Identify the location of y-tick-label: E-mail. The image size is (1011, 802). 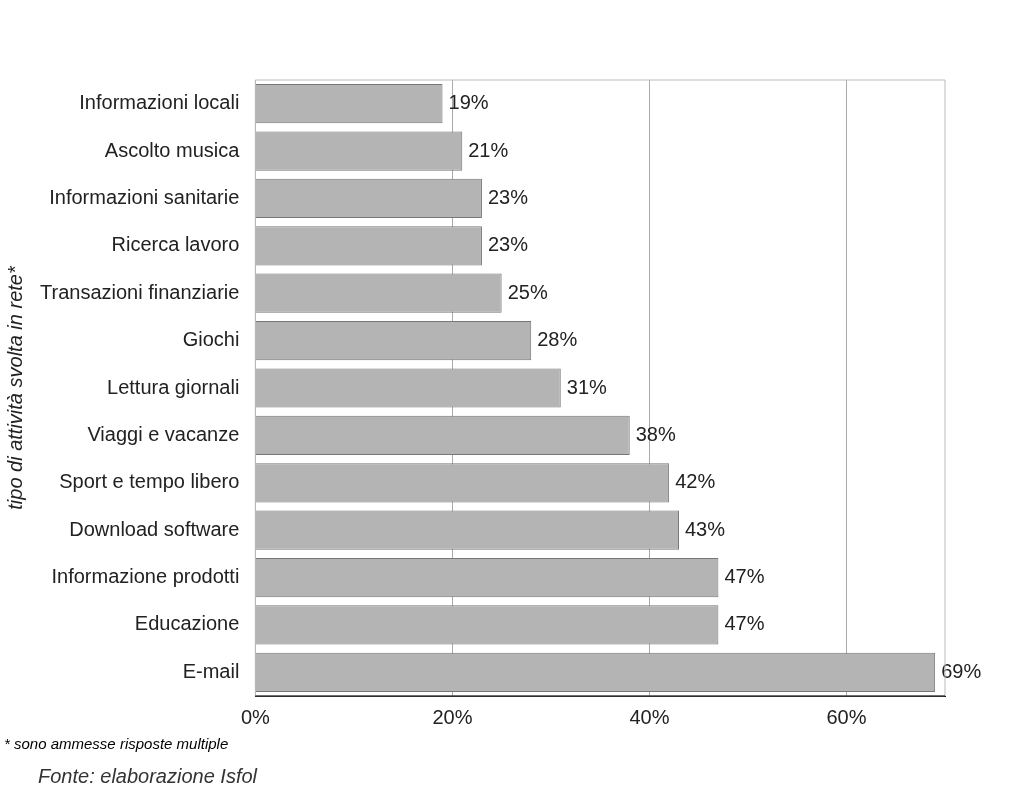
(211, 670).